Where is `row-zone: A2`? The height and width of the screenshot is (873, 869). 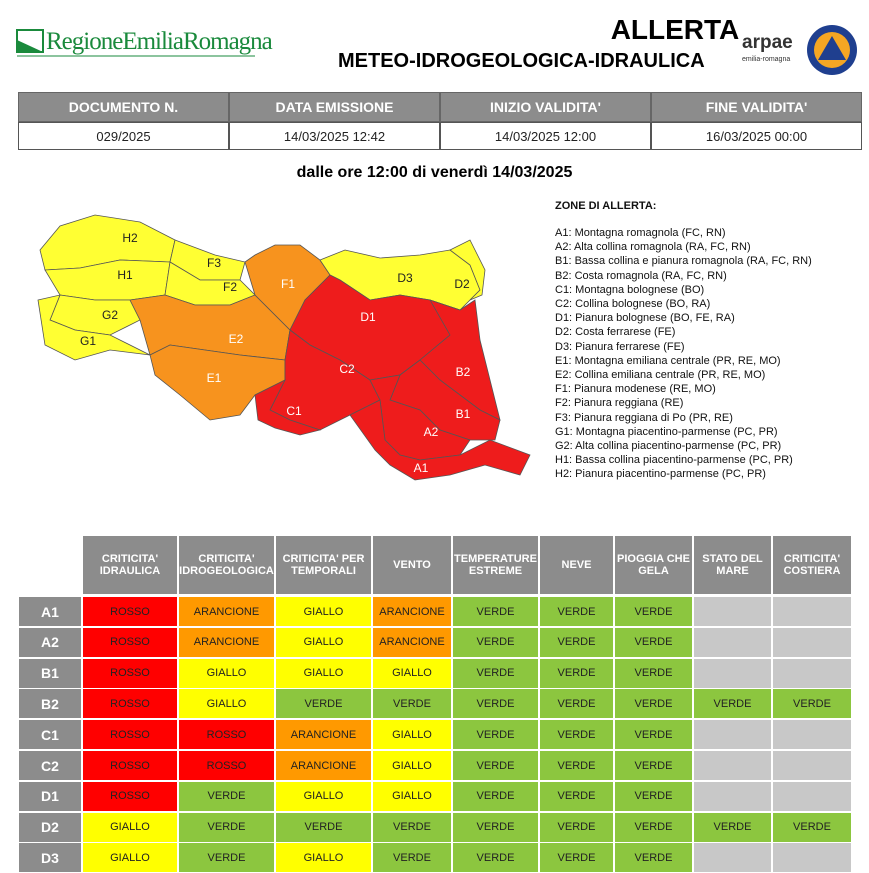 row-zone: A2 is located at coordinates (50, 642).